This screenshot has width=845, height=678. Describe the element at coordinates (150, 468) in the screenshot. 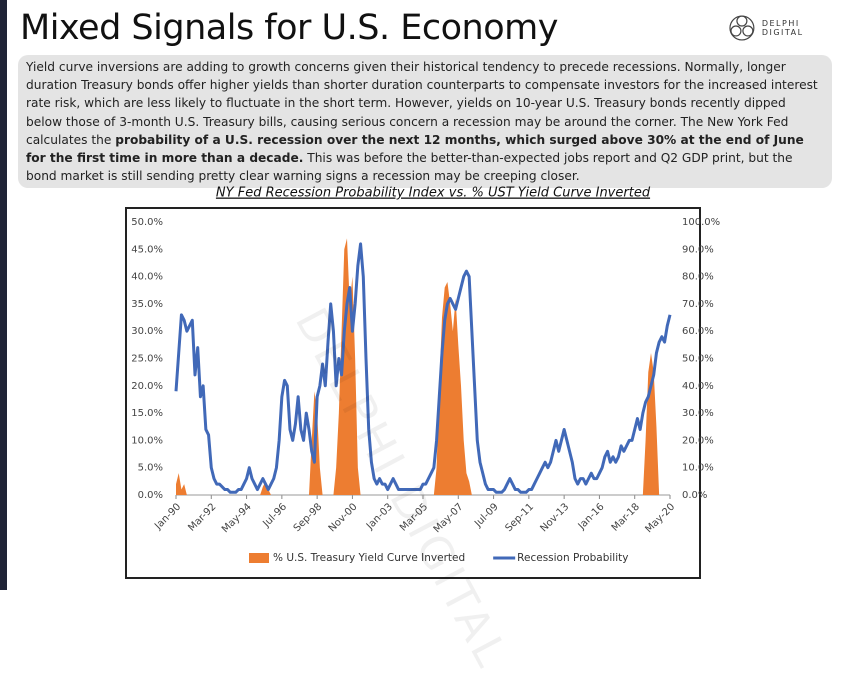

I see `y-tick-label: 5.0%` at that location.